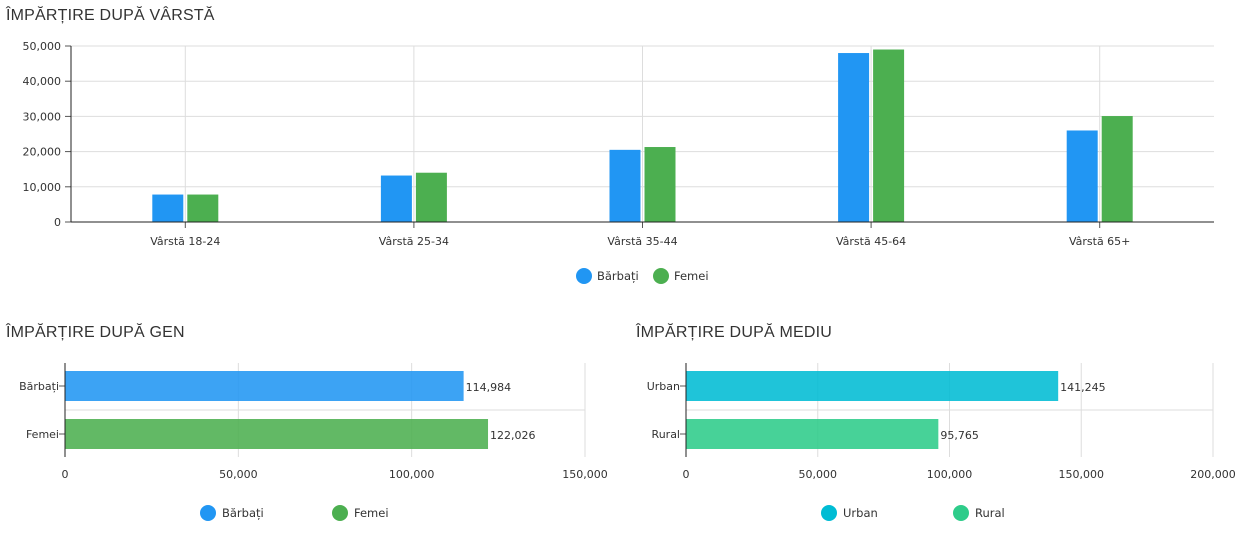 This screenshot has height=555, width=1256. What do you see at coordinates (42, 46) in the screenshot?
I see `y-tick-label: 50,000` at bounding box center [42, 46].